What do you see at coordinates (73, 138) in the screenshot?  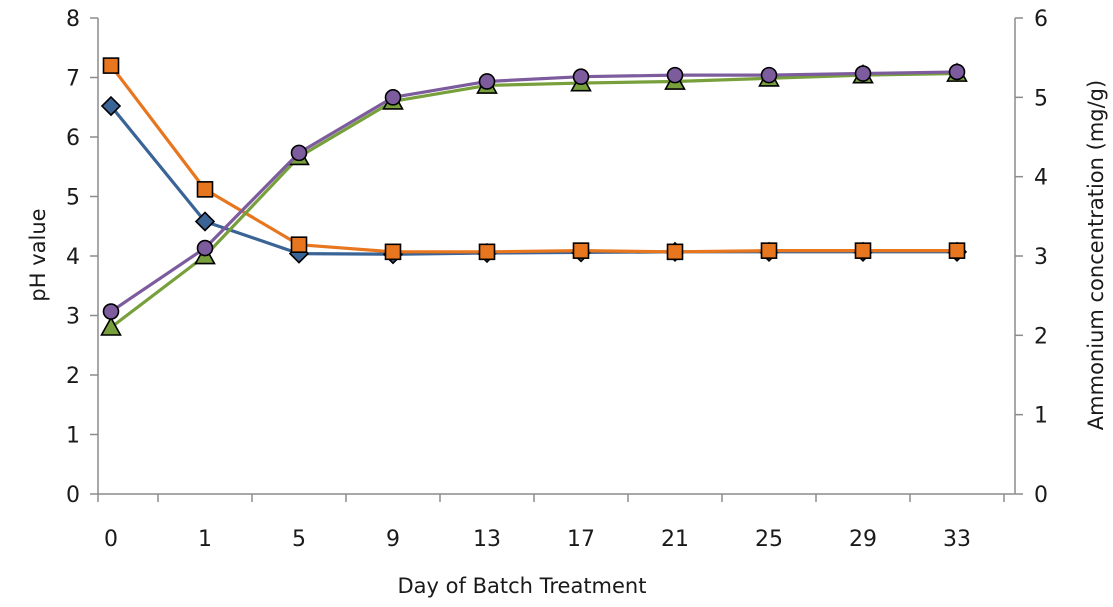 I see `left-y-tick-label: 6` at bounding box center [73, 138].